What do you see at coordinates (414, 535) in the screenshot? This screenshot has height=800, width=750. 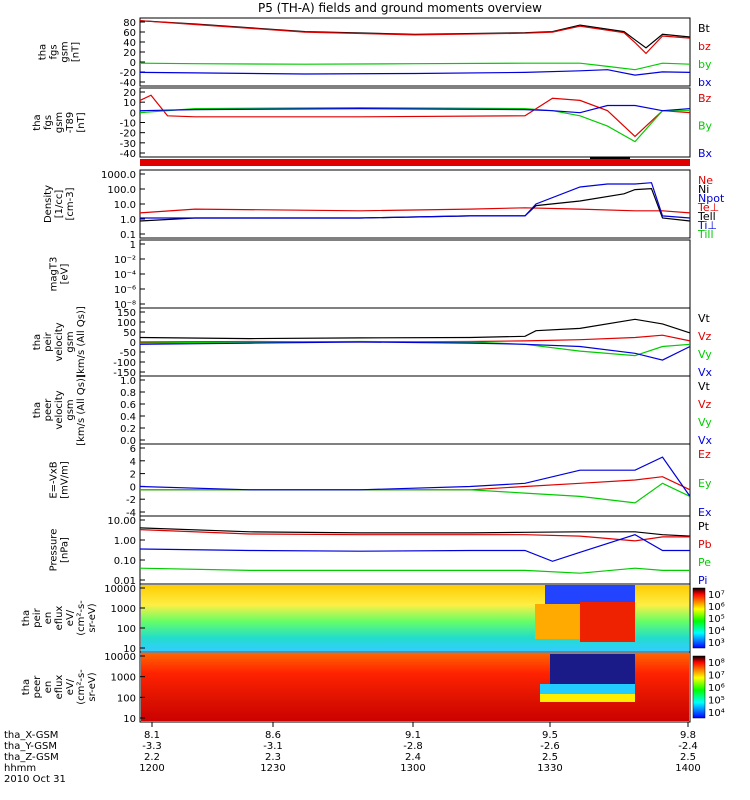 I see `series-line-Pb` at bounding box center [414, 535].